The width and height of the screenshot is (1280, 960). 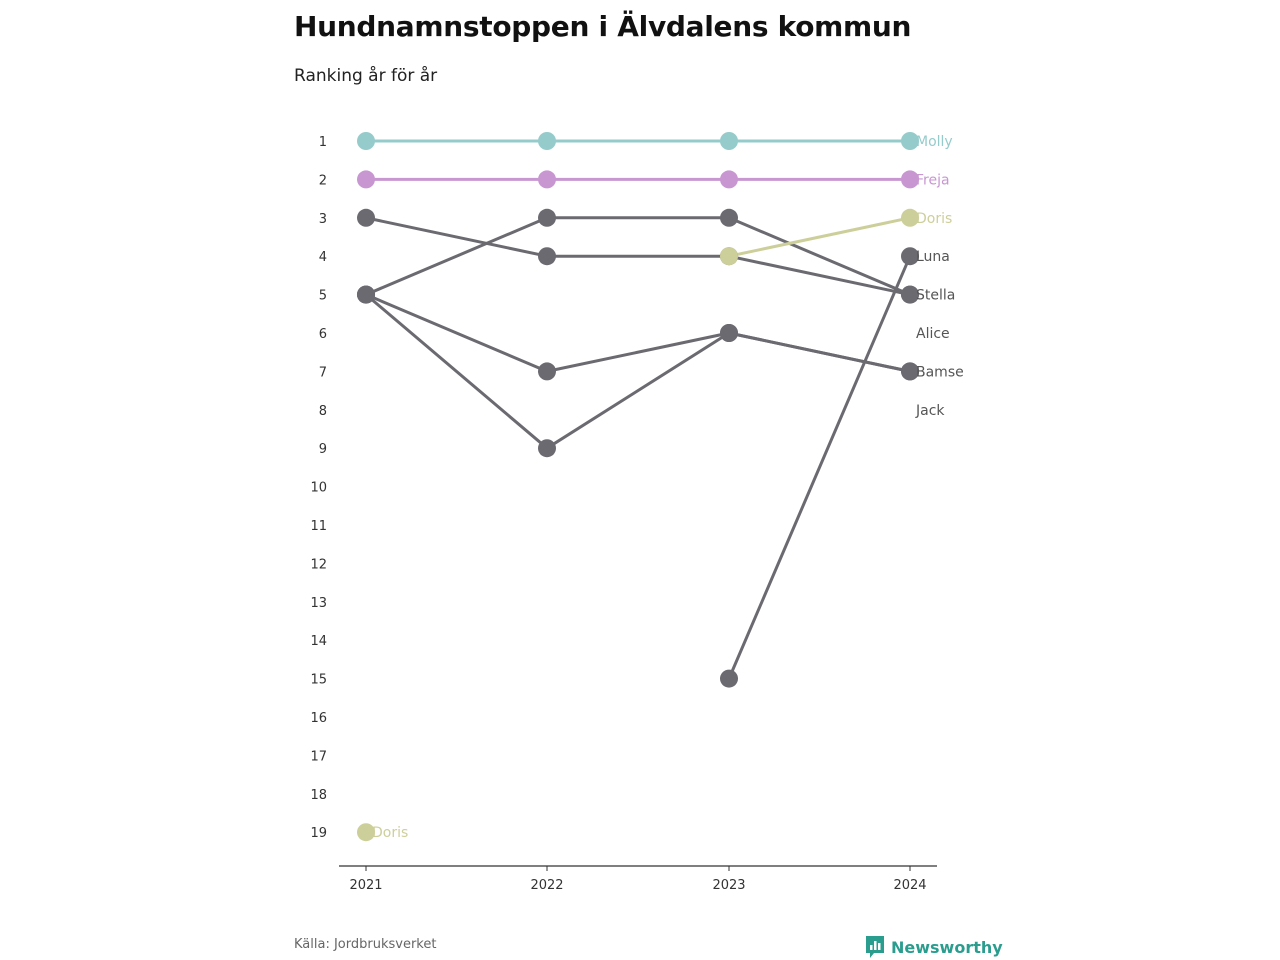 What do you see at coordinates (318, 488) in the screenshot?
I see `y-tick-label: 10` at bounding box center [318, 488].